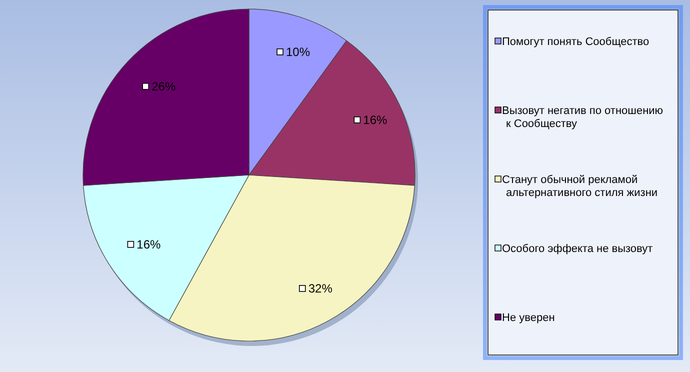  I want to click on legend-label: Помогут понять Сообщество, so click(576, 42).